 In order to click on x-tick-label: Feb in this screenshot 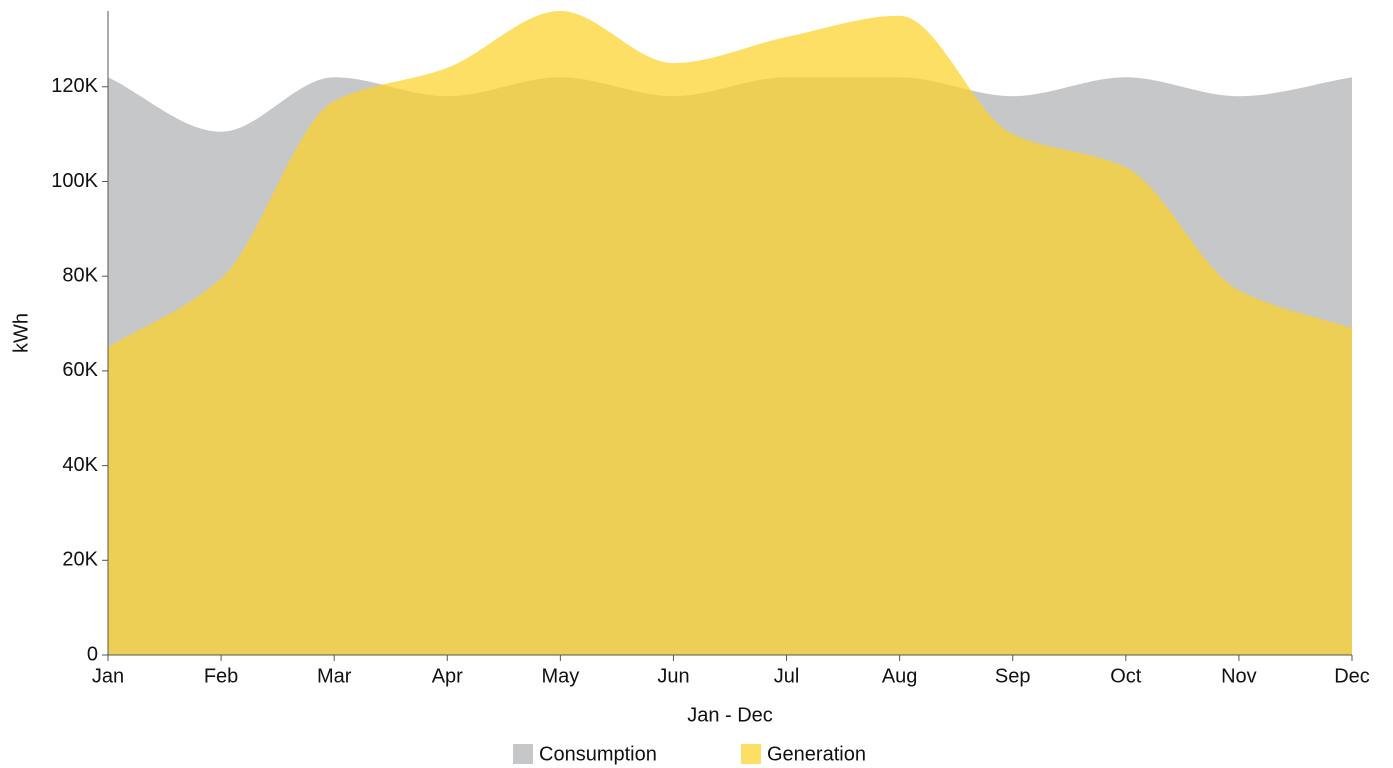, I will do `click(221, 676)`.